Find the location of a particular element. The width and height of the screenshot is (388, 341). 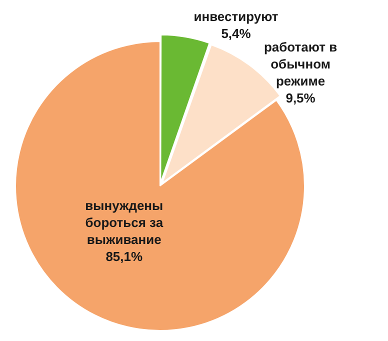

data-label: 85,1% is located at coordinates (125, 256).